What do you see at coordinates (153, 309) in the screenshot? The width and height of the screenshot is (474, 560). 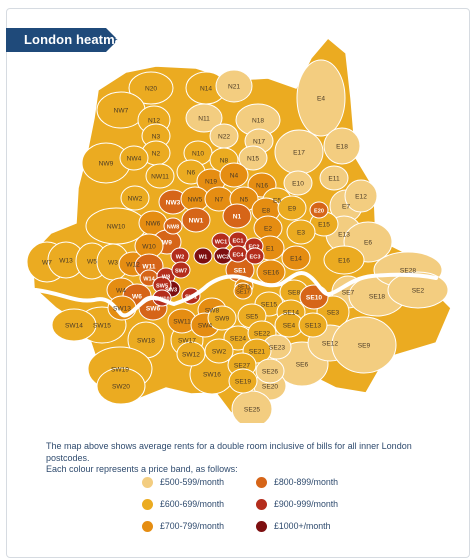 I see `district-label-sw6: SW6` at bounding box center [153, 309].